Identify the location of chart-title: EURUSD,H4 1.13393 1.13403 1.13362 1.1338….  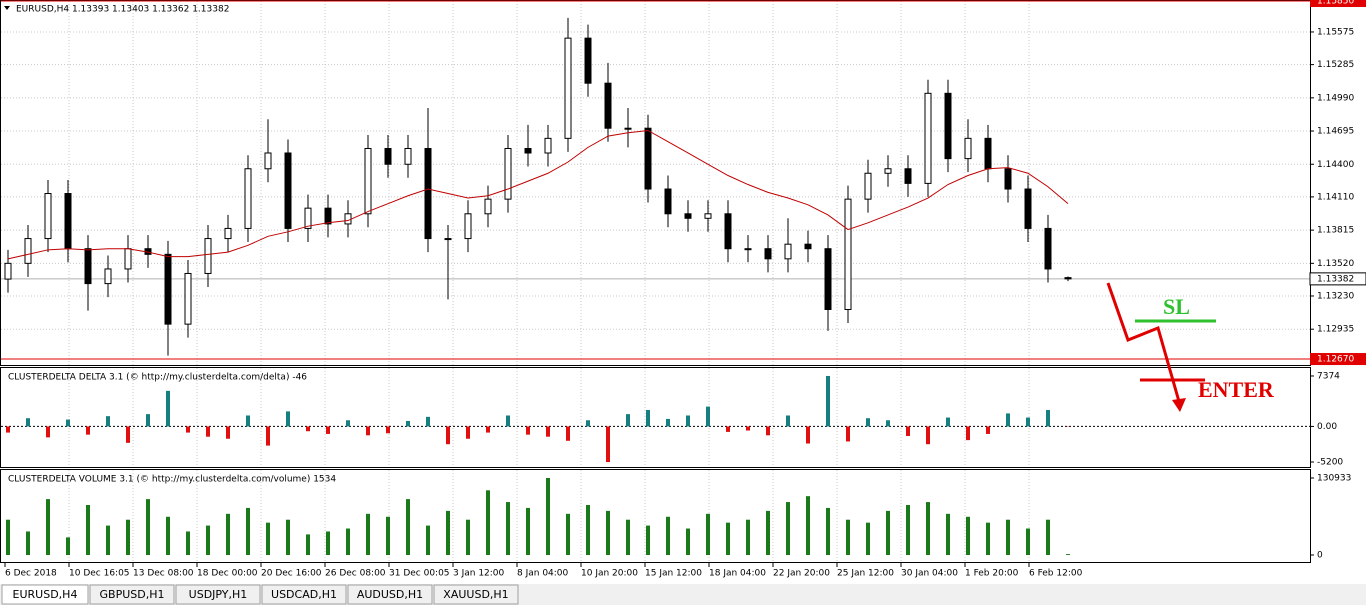
(122, 10).